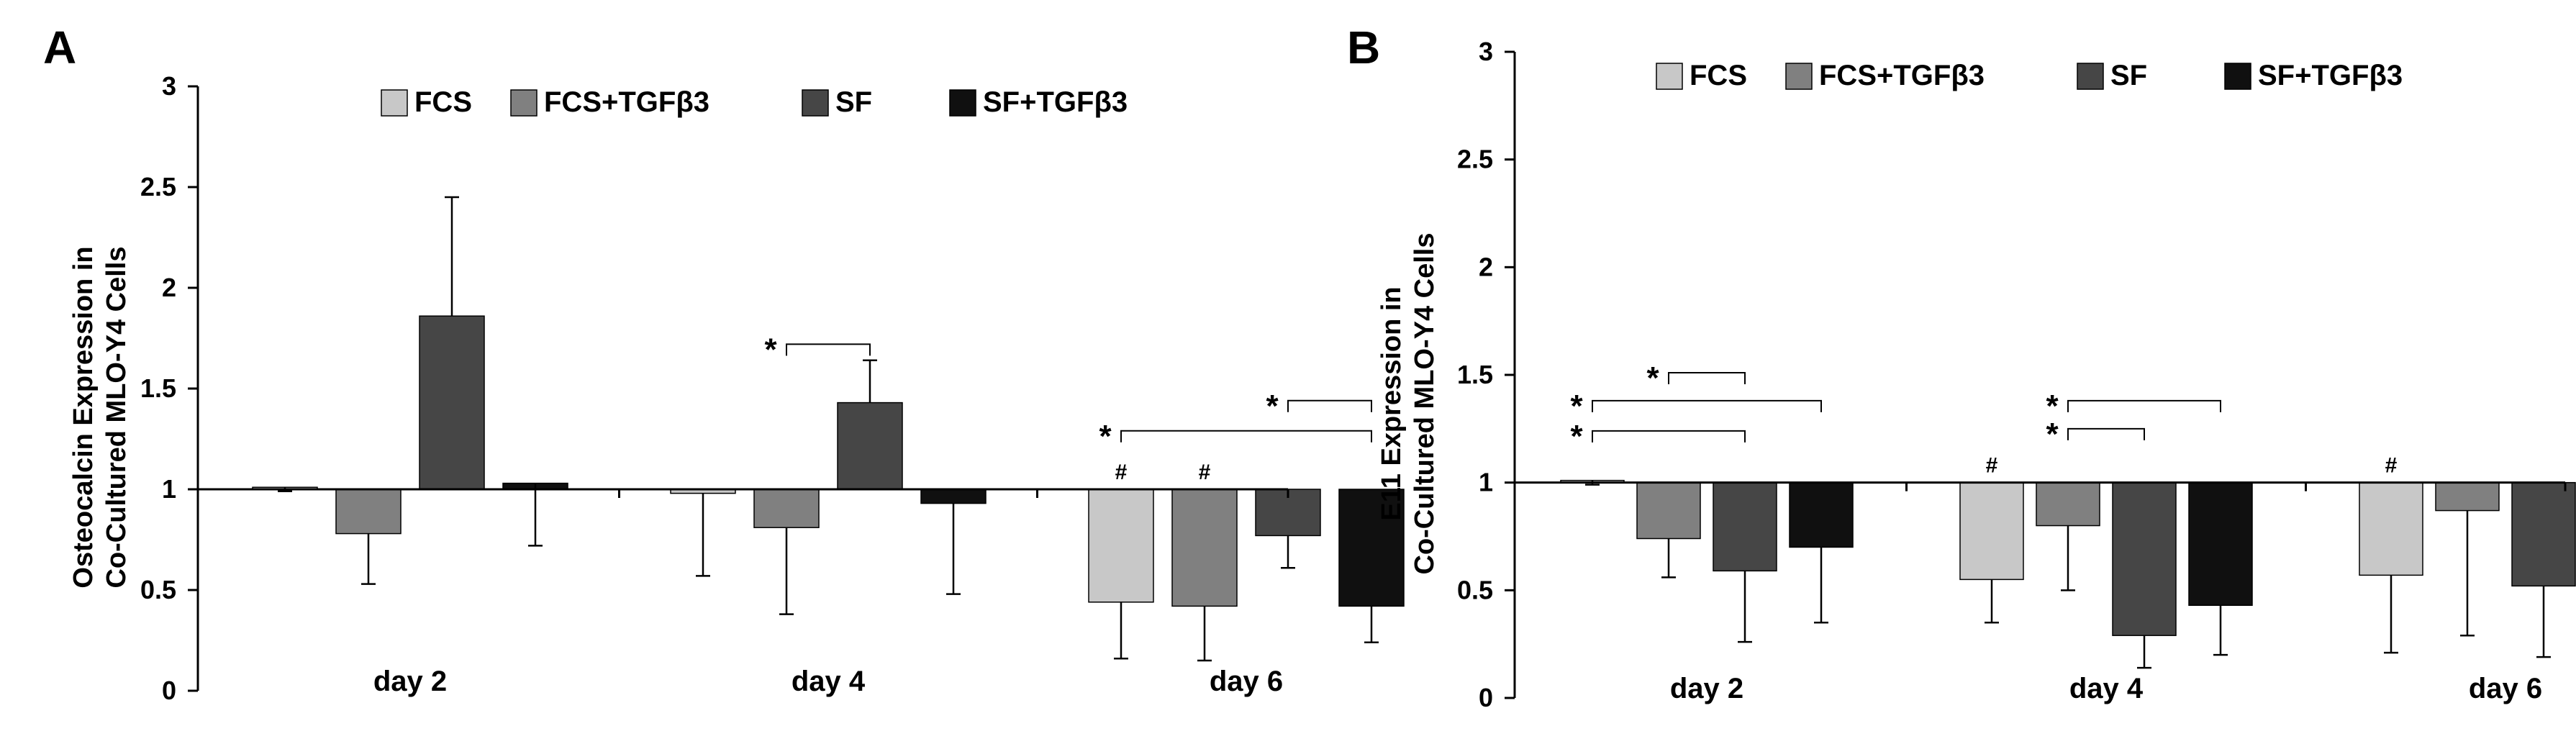 The image size is (2576, 744). Describe the element at coordinates (1992, 531) in the screenshot. I see `bar-FCS-day4` at that location.